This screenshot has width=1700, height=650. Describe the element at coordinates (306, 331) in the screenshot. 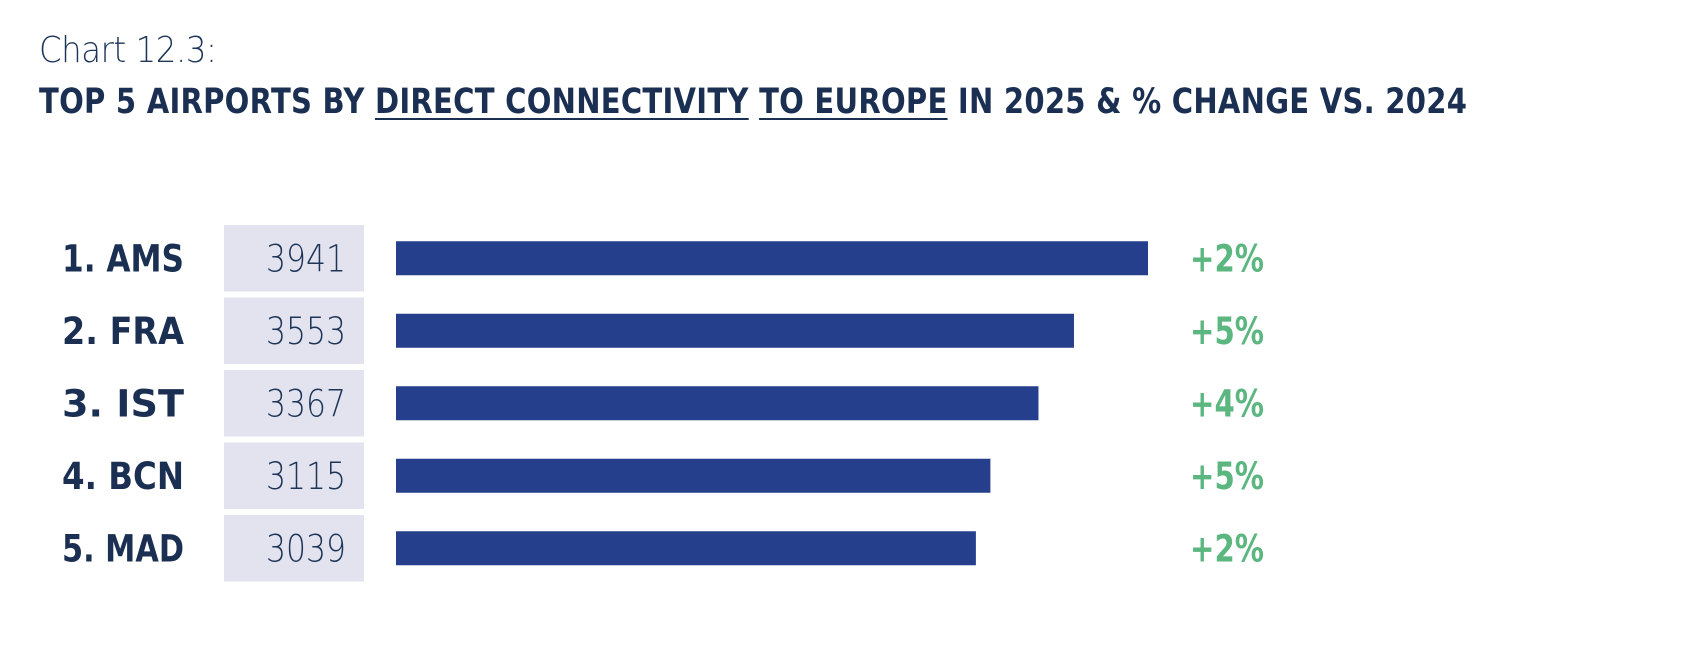

I see `value-label: 3553` at that location.